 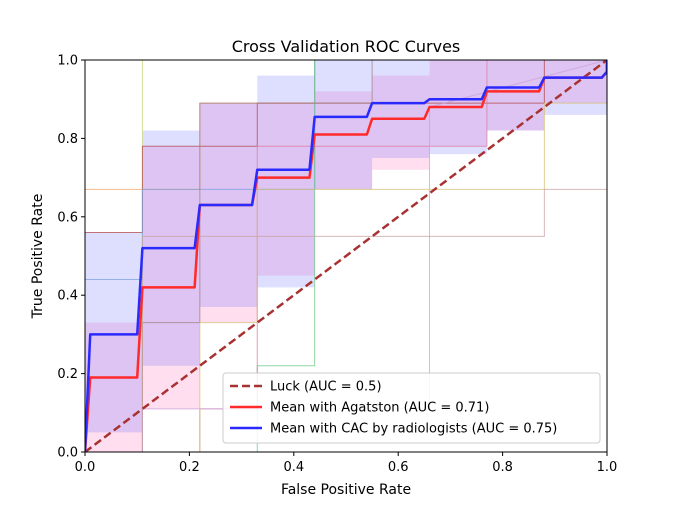 What do you see at coordinates (38, 257) in the screenshot?
I see `y-axis-label: True Positive Rate` at bounding box center [38, 257].